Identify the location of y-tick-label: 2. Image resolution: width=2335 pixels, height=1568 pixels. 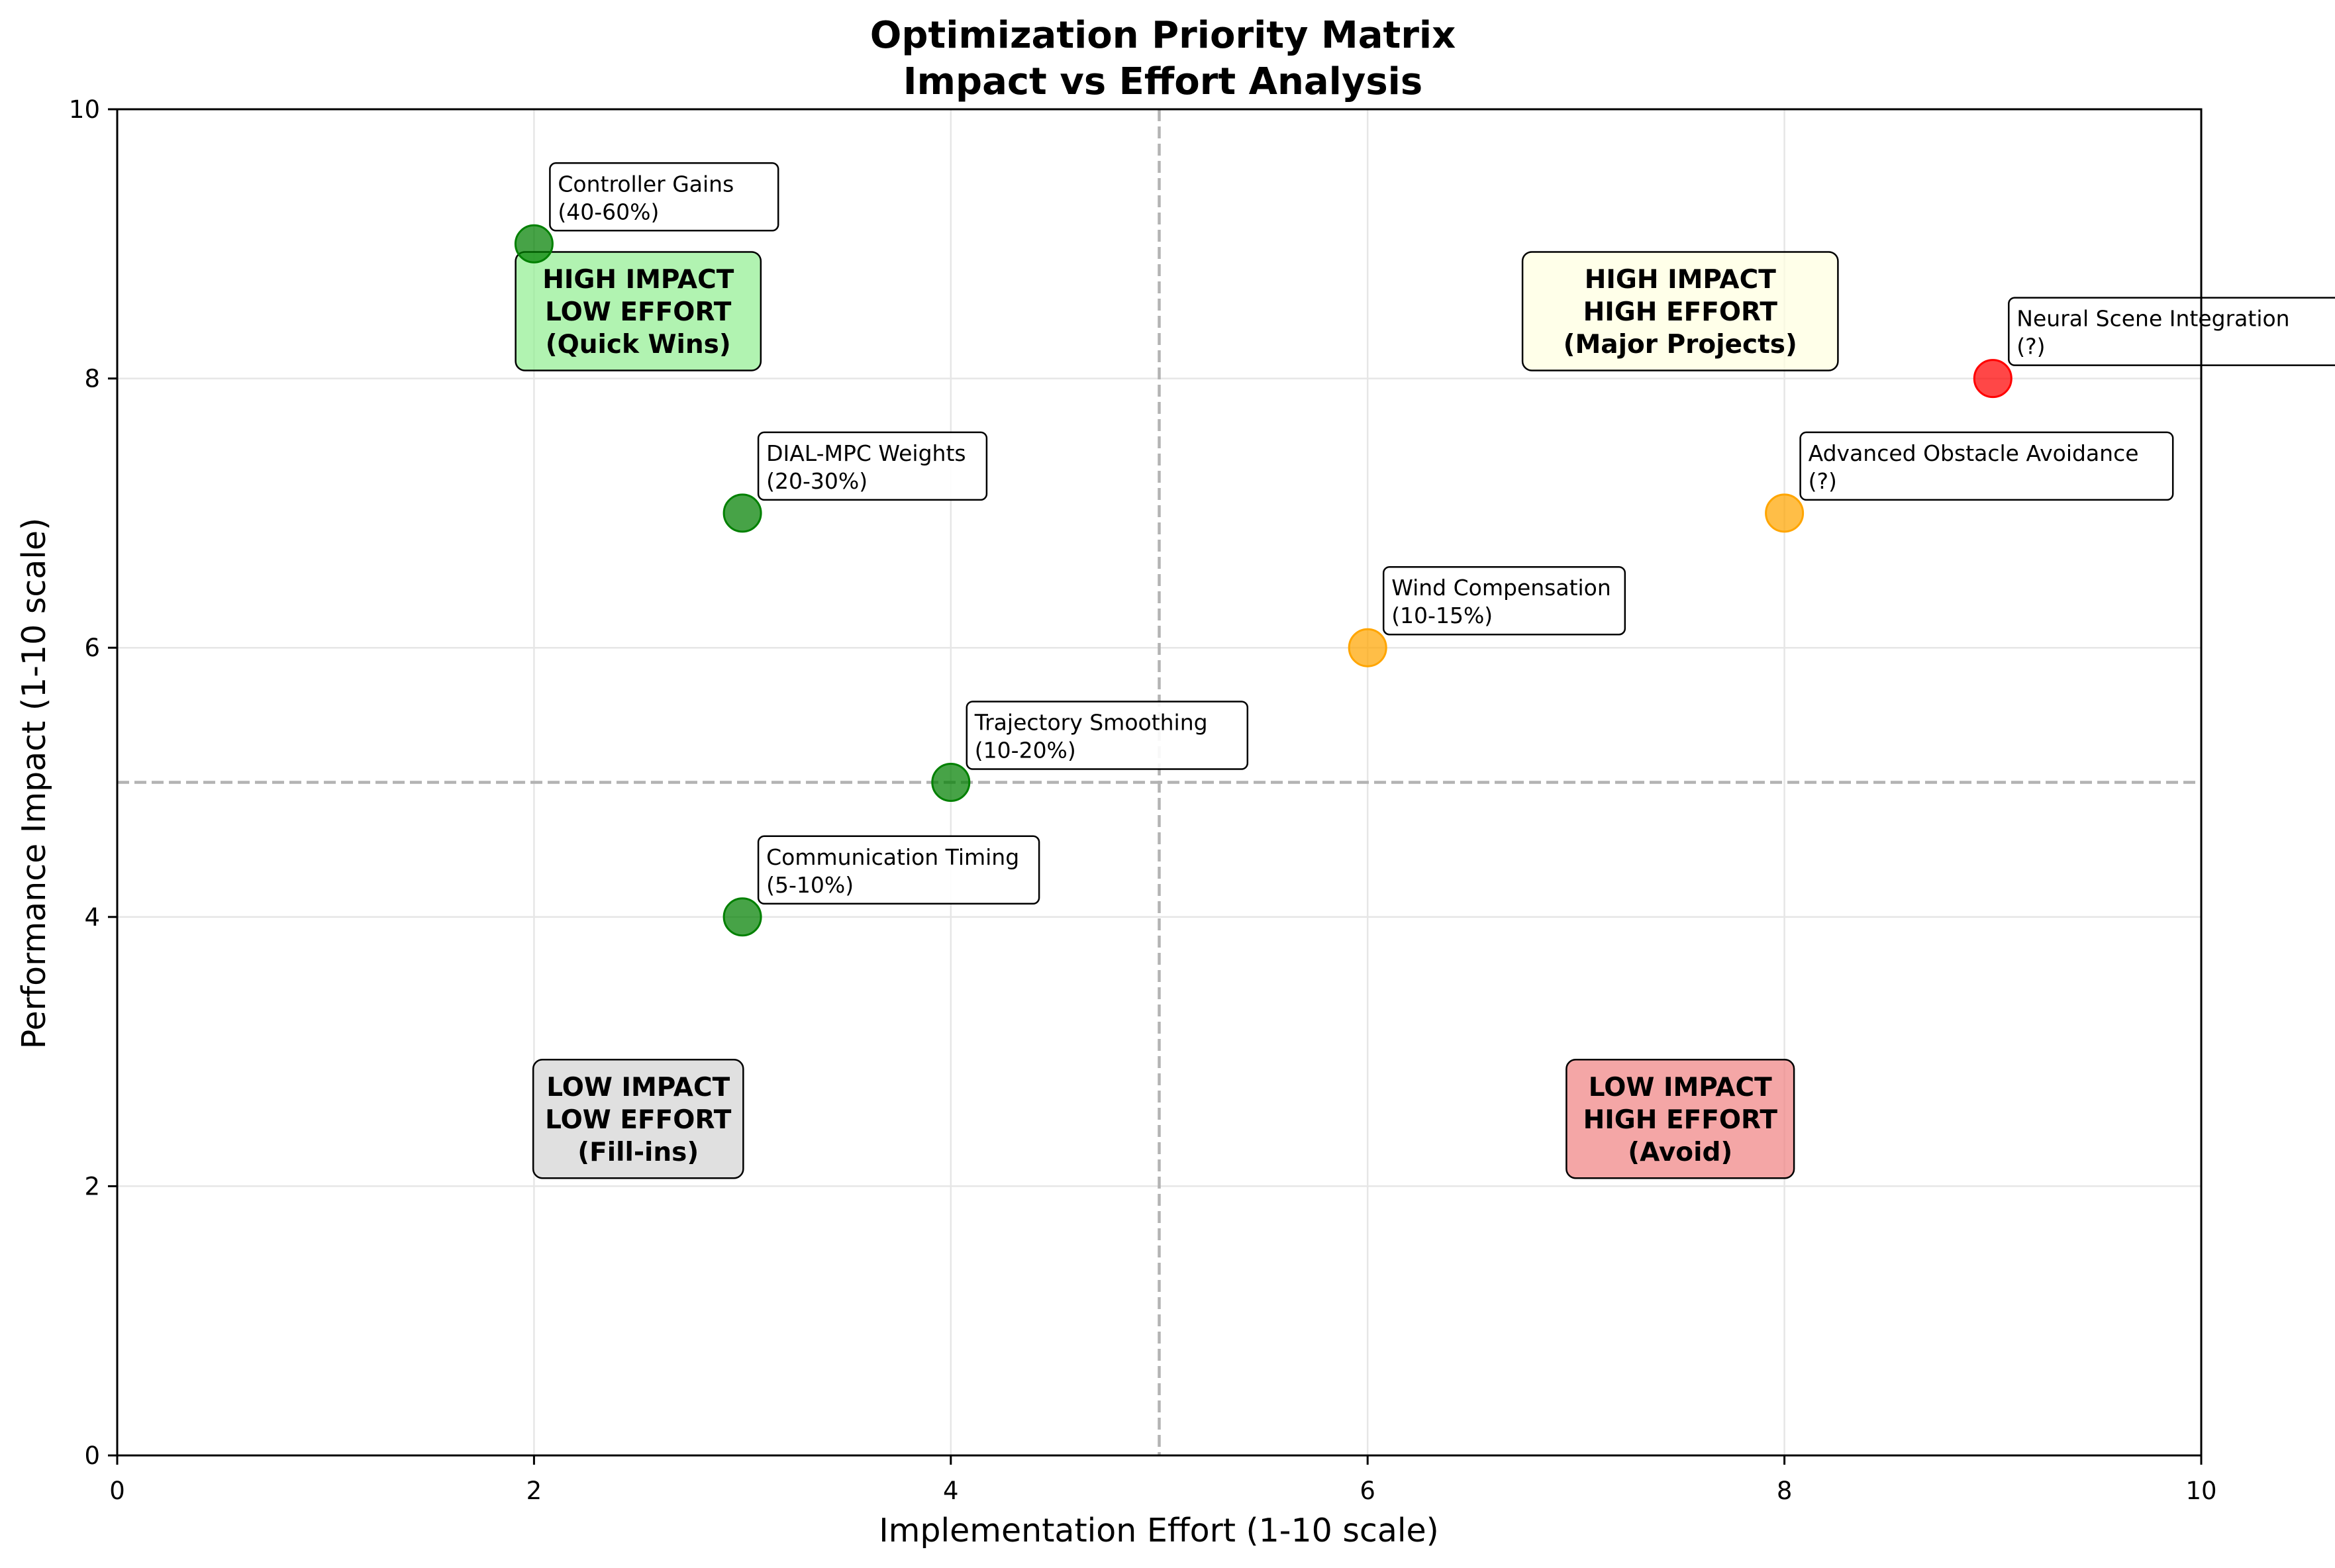
(92, 1186).